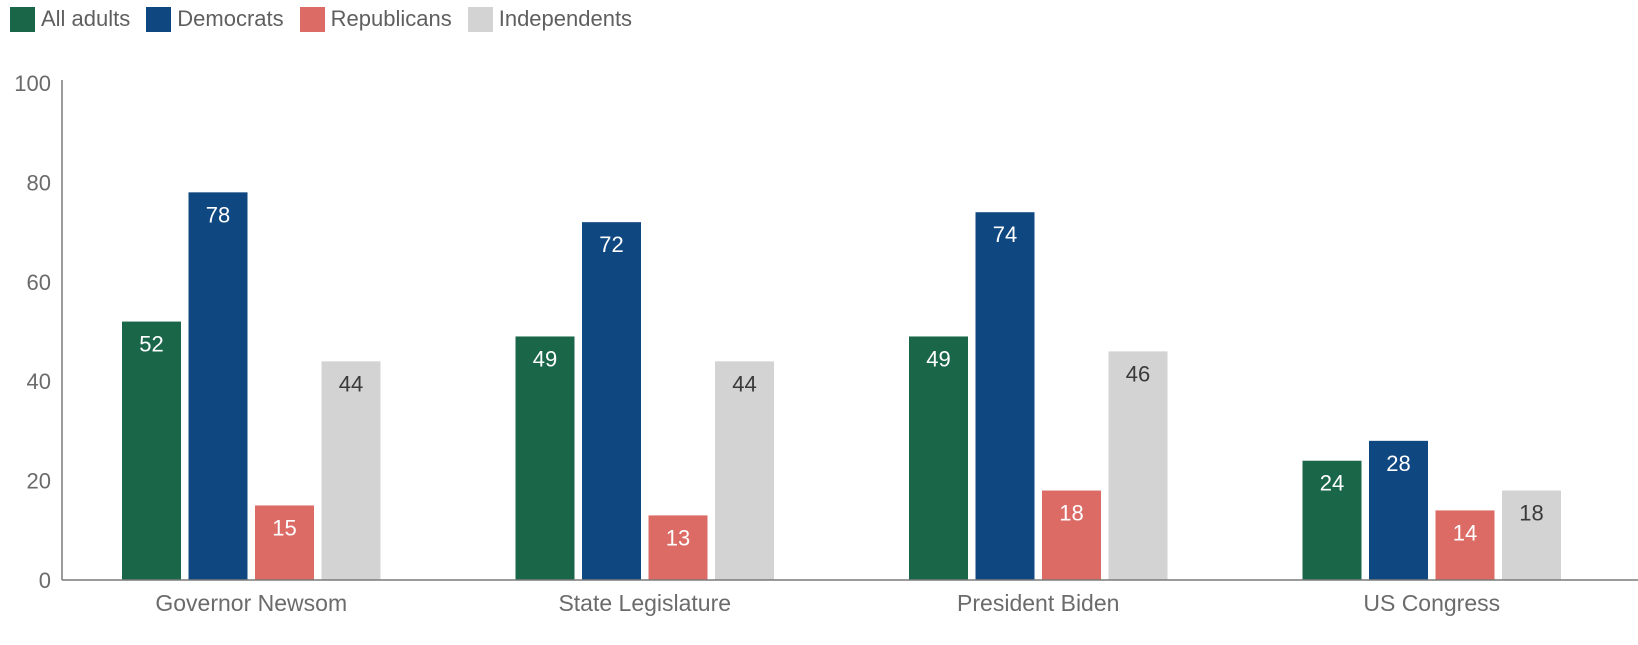 The image size is (1638, 645). What do you see at coordinates (39, 481) in the screenshot?
I see `y-tick-label: 20` at bounding box center [39, 481].